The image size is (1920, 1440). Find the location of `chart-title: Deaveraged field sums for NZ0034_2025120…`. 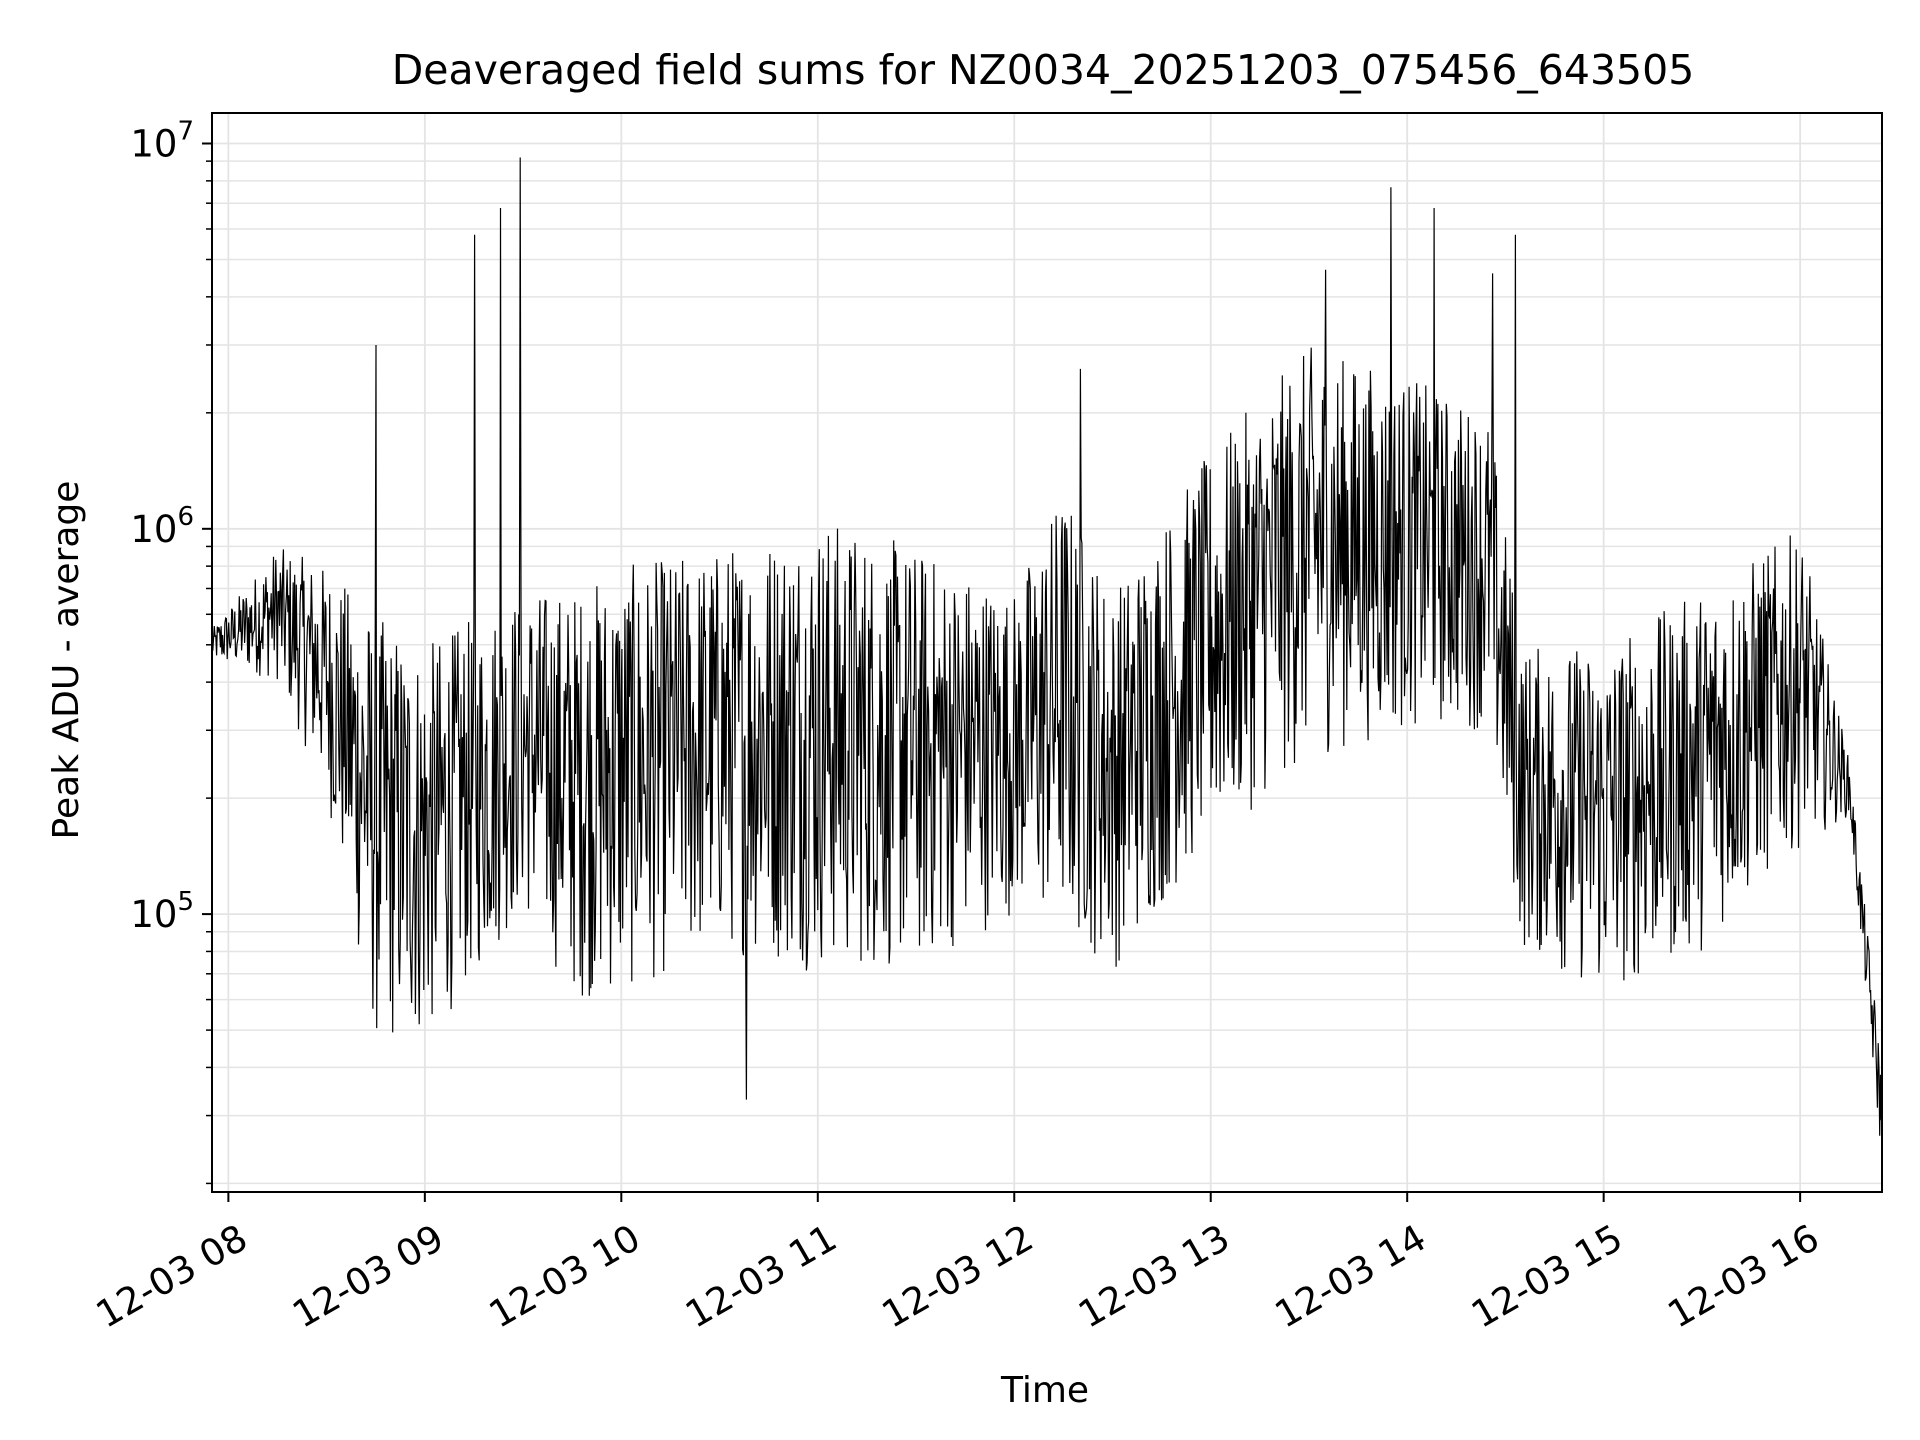

chart-title: Deaveraged field sums for NZ0034_2025120… is located at coordinates (1043, 70).